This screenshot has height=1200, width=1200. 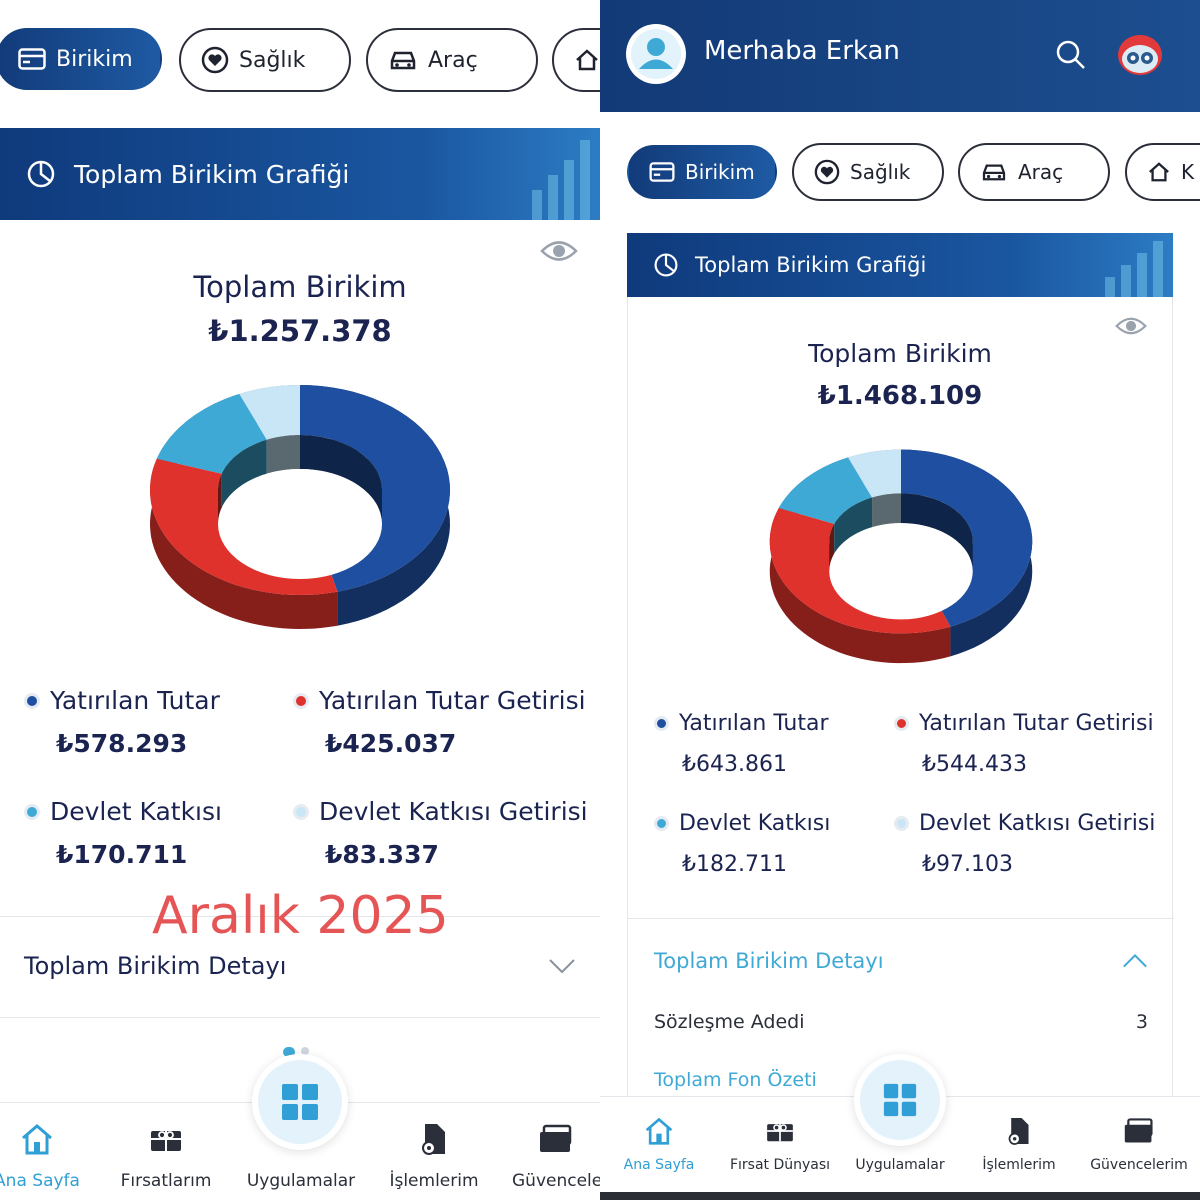 I want to click on app-header: Merhaba Erkan, so click(x=900, y=56).